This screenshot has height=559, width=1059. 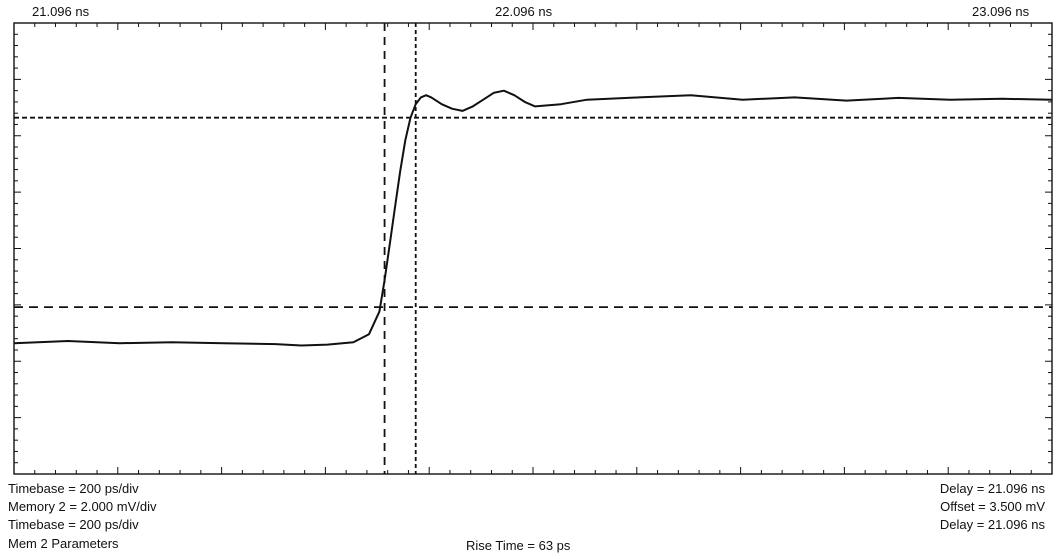 I want to click on parameters-label: Mem 2 Parameters, so click(x=63, y=543).